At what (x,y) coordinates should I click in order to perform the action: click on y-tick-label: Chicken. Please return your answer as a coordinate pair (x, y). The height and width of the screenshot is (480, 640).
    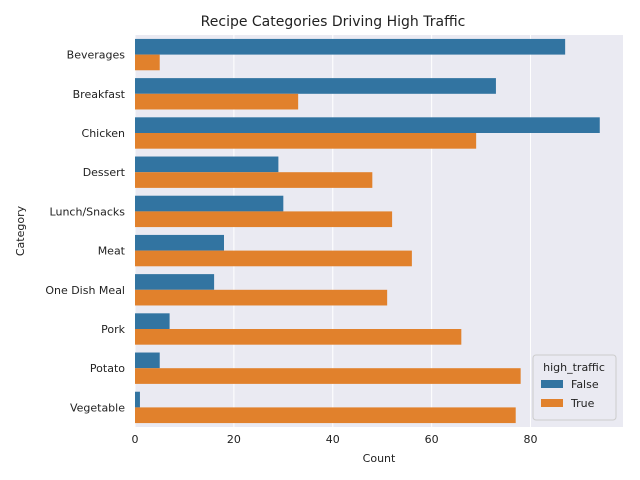
    Looking at the image, I should click on (104, 133).